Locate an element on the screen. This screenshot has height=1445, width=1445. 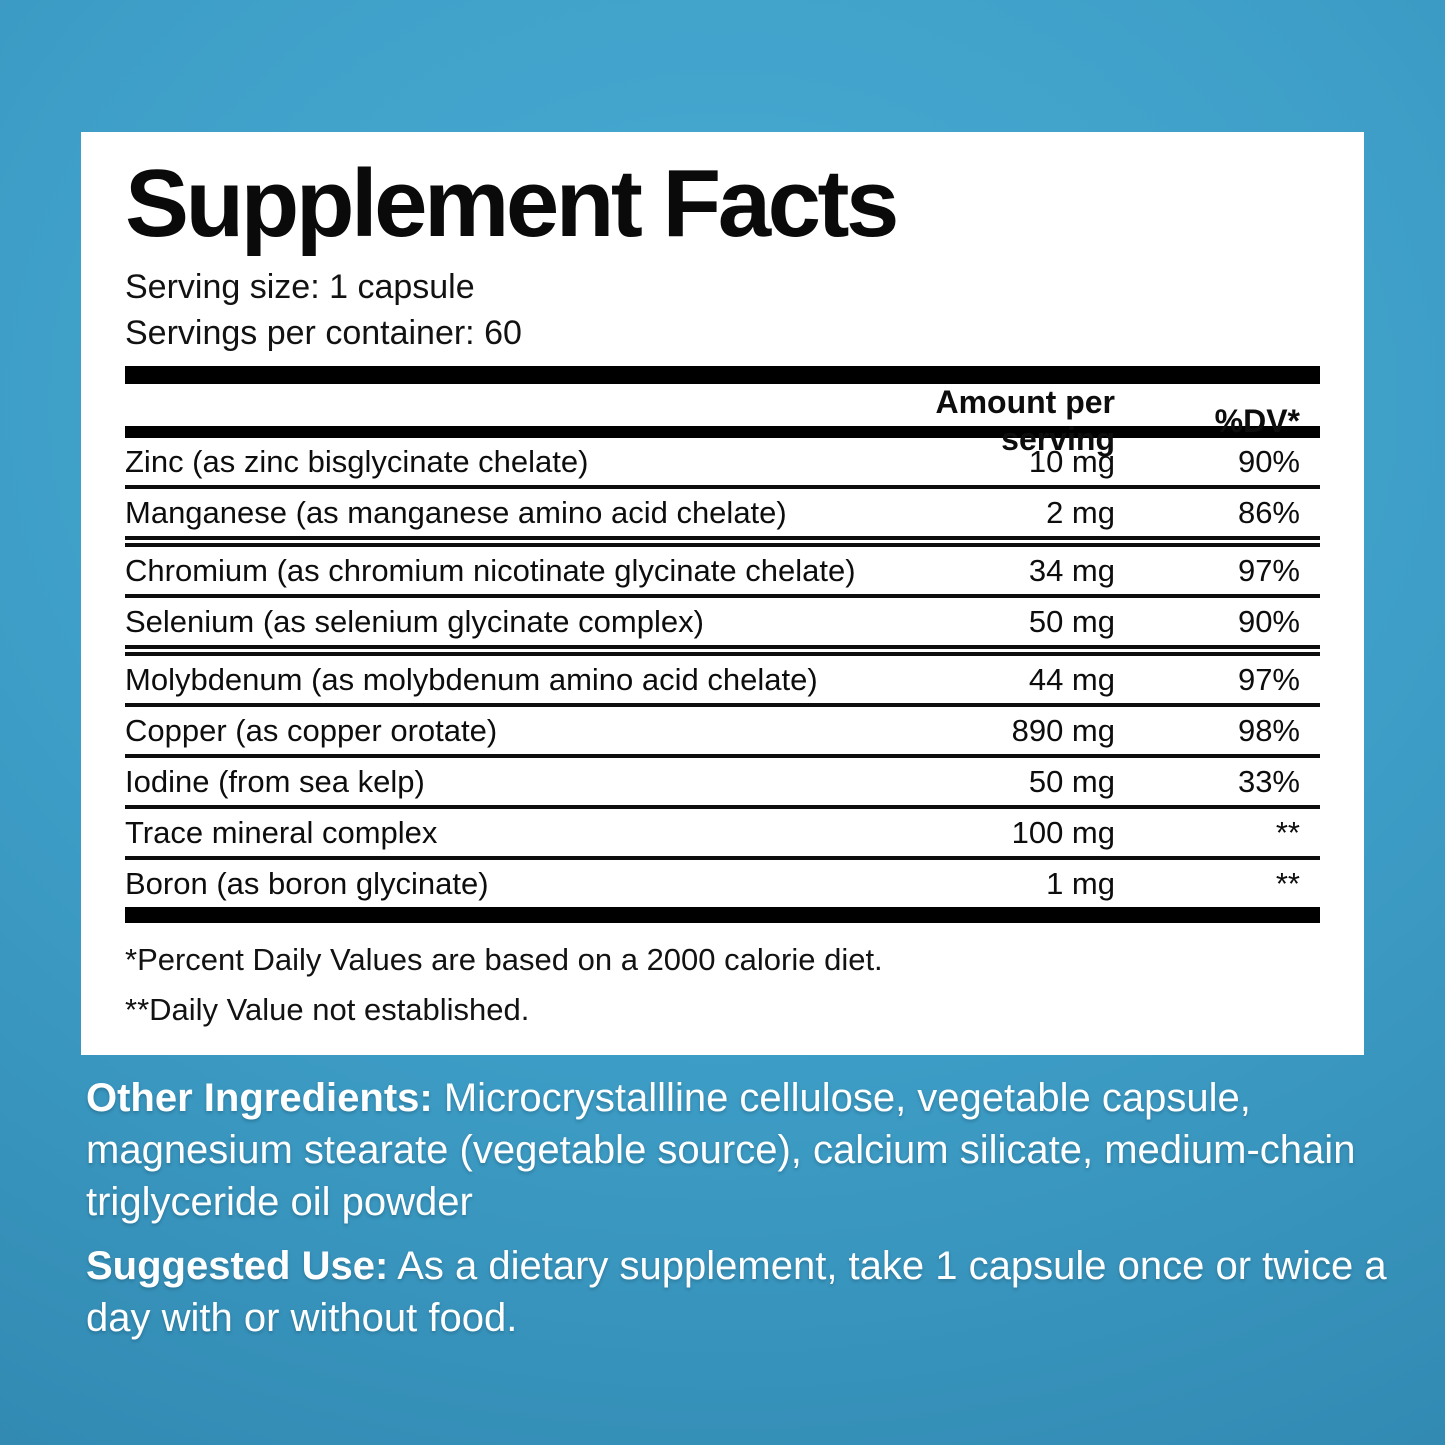
nutrient-name: Iodine (from sea kelp) is located at coordinates (275, 781).